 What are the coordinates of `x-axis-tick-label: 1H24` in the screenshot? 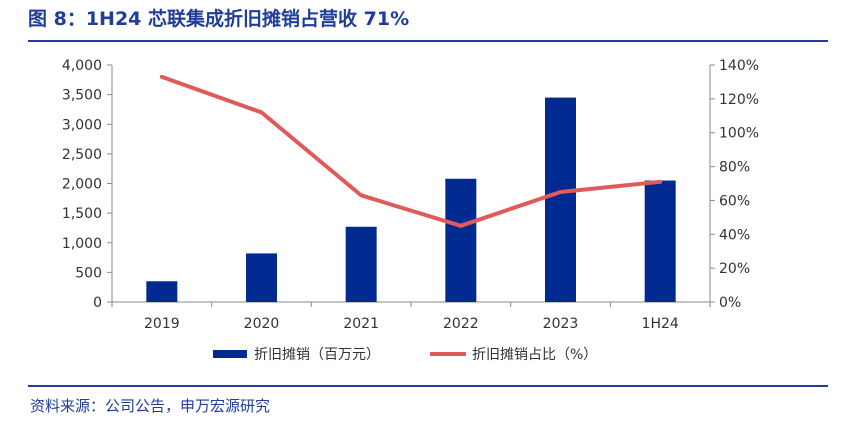 It's located at (660, 324).